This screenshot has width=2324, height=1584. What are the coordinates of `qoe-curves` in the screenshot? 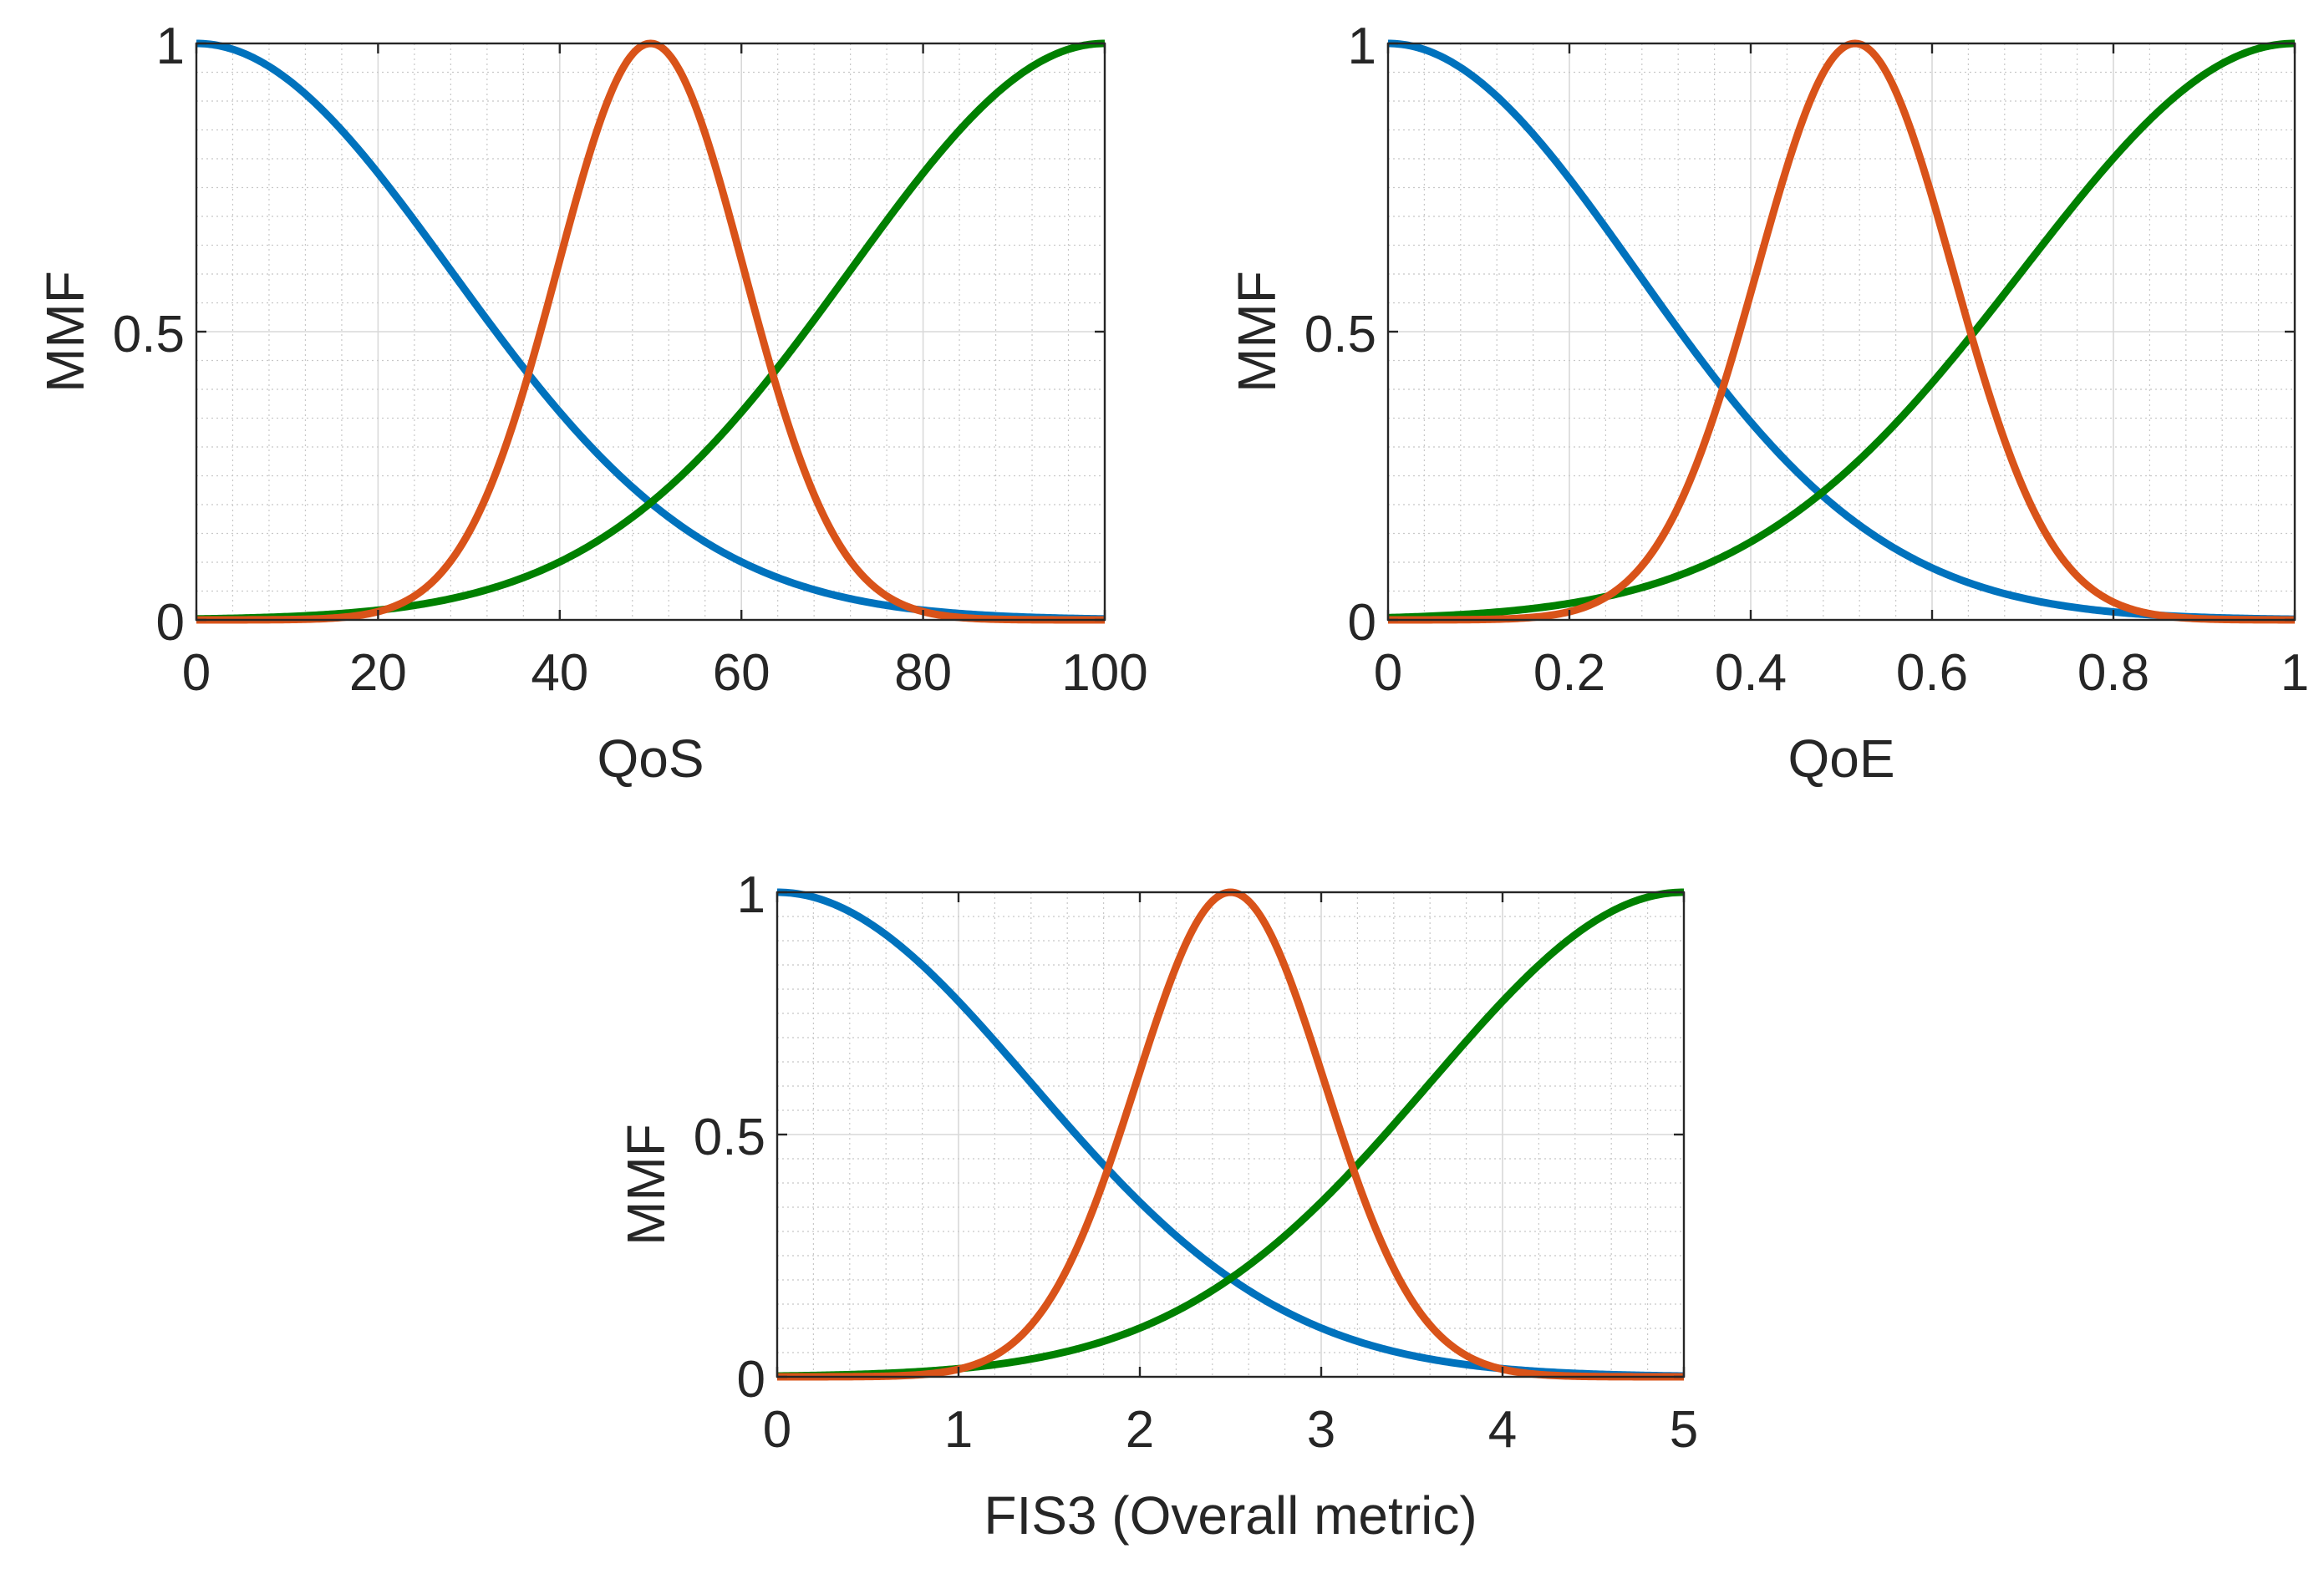 It's located at (1841, 331).